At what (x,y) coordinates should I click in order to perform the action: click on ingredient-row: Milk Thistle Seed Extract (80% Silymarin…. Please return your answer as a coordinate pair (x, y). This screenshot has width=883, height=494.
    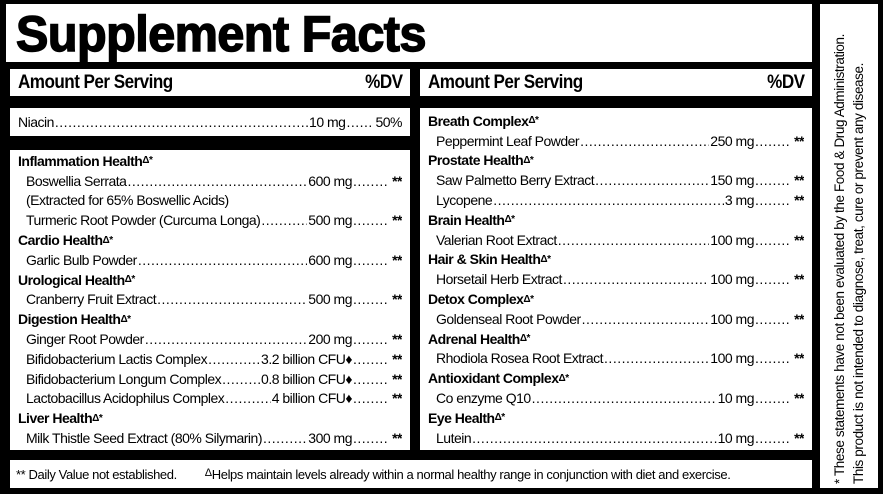
    Looking at the image, I should click on (210, 438).